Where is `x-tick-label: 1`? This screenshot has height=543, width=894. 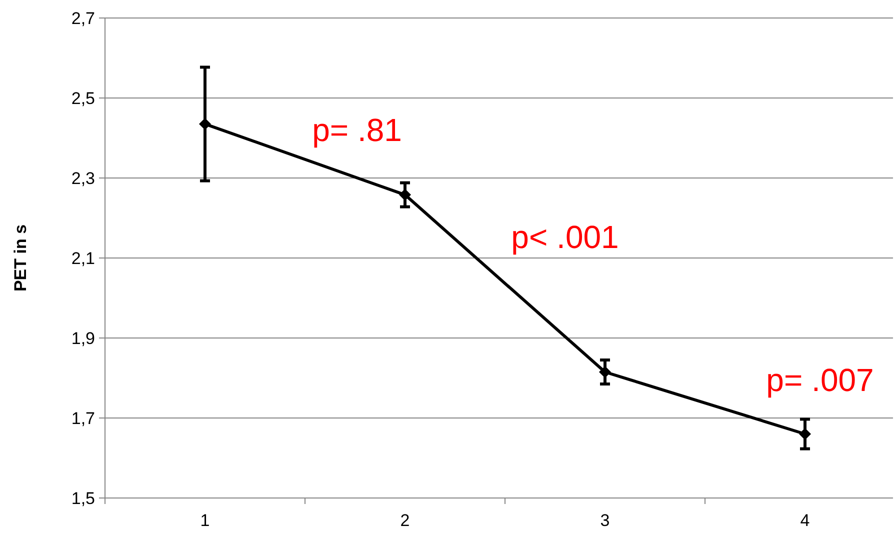
x-tick-label: 1 is located at coordinates (205, 520).